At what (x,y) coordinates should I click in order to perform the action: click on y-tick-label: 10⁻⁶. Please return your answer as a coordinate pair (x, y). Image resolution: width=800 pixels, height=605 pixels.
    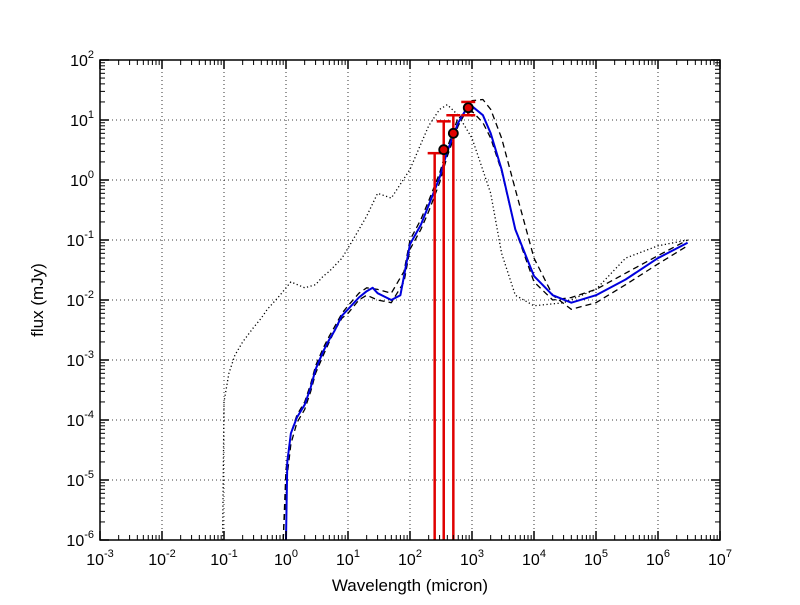
    Looking at the image, I should click on (80, 539).